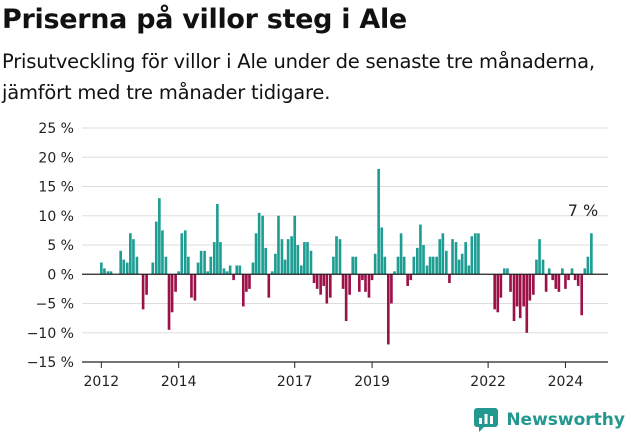  I want to click on y-tick-label: −5 %, so click(55, 305).